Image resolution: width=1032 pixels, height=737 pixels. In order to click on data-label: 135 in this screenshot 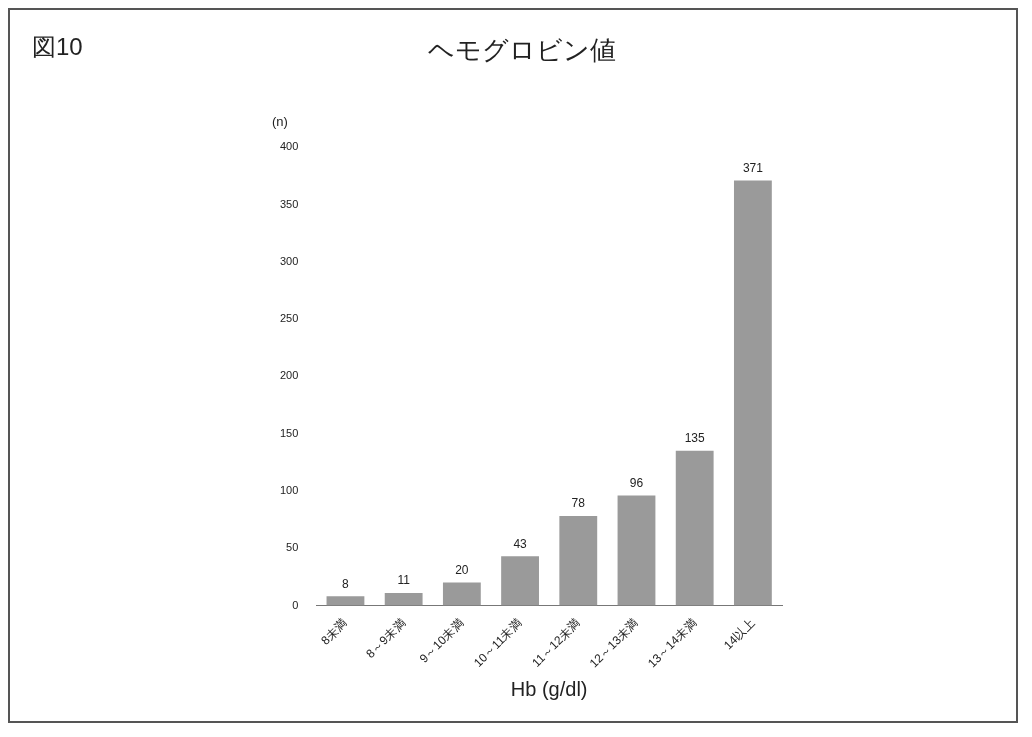, I will do `click(695, 438)`.